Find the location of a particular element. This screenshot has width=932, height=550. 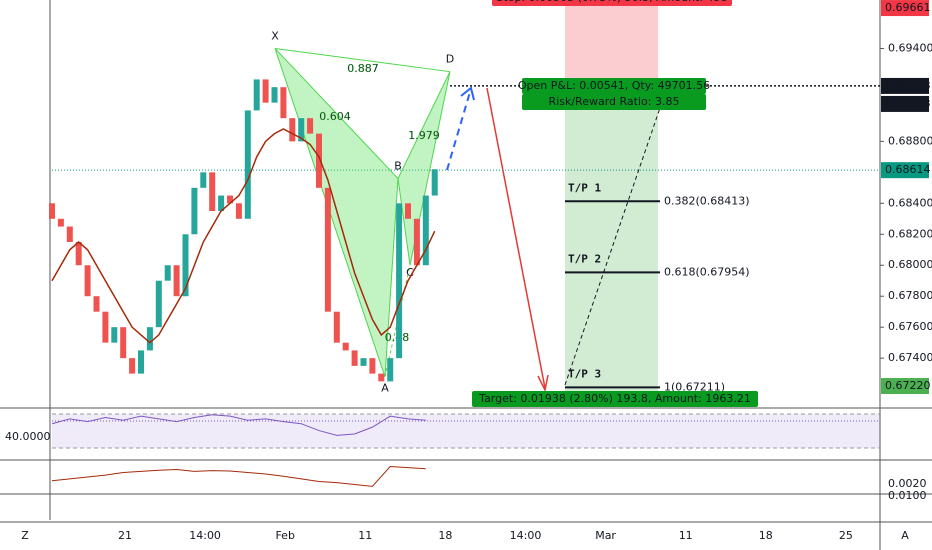

y-tick-label: 0.67400 is located at coordinates (910, 357).